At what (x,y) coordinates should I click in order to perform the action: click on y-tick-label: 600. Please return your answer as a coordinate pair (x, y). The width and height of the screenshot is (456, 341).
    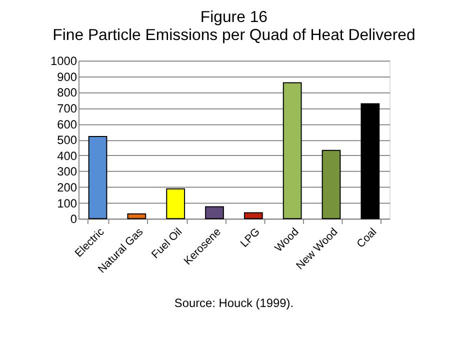
    Looking at the image, I should click on (67, 124).